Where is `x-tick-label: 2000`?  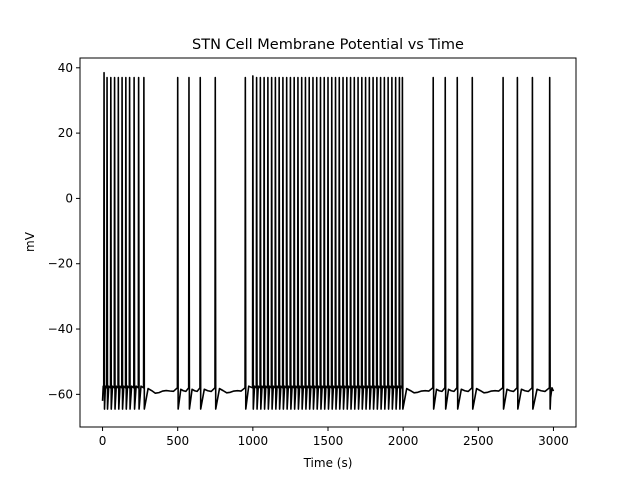
x-tick-label: 2000 is located at coordinates (403, 441).